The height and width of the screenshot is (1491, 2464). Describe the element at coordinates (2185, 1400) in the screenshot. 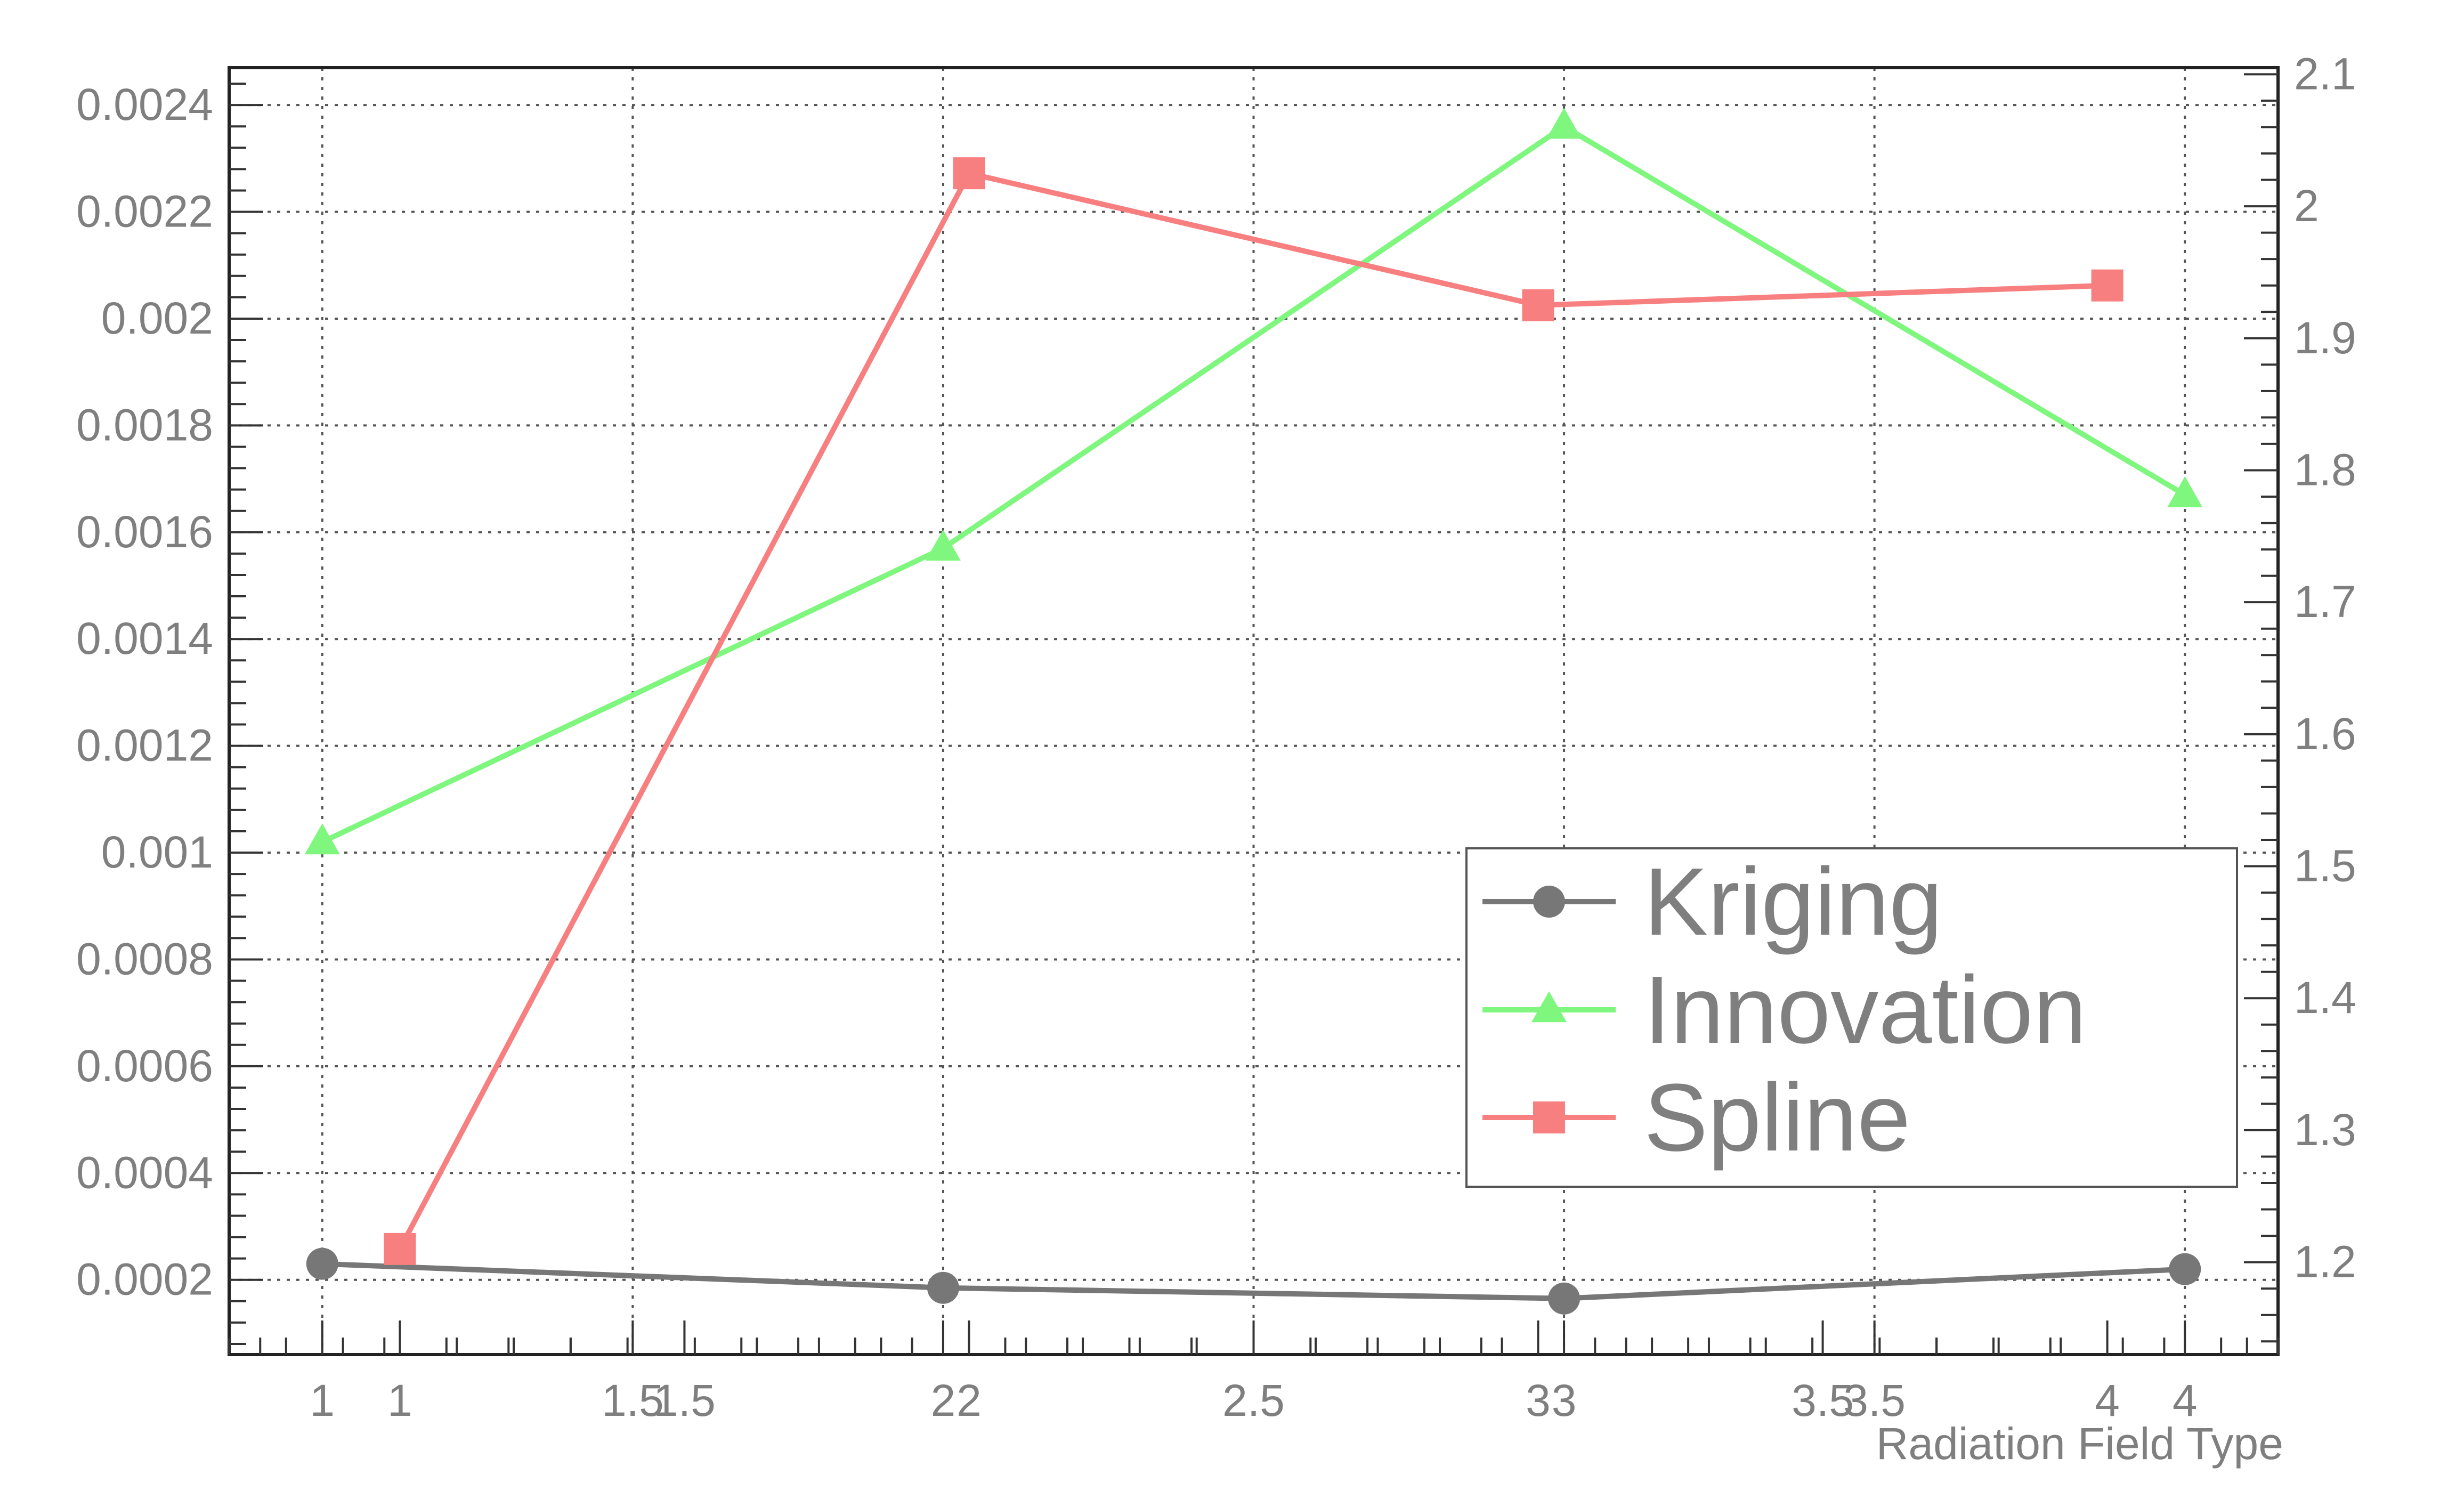

I see `bottom-tick-label-primary: 4` at that location.